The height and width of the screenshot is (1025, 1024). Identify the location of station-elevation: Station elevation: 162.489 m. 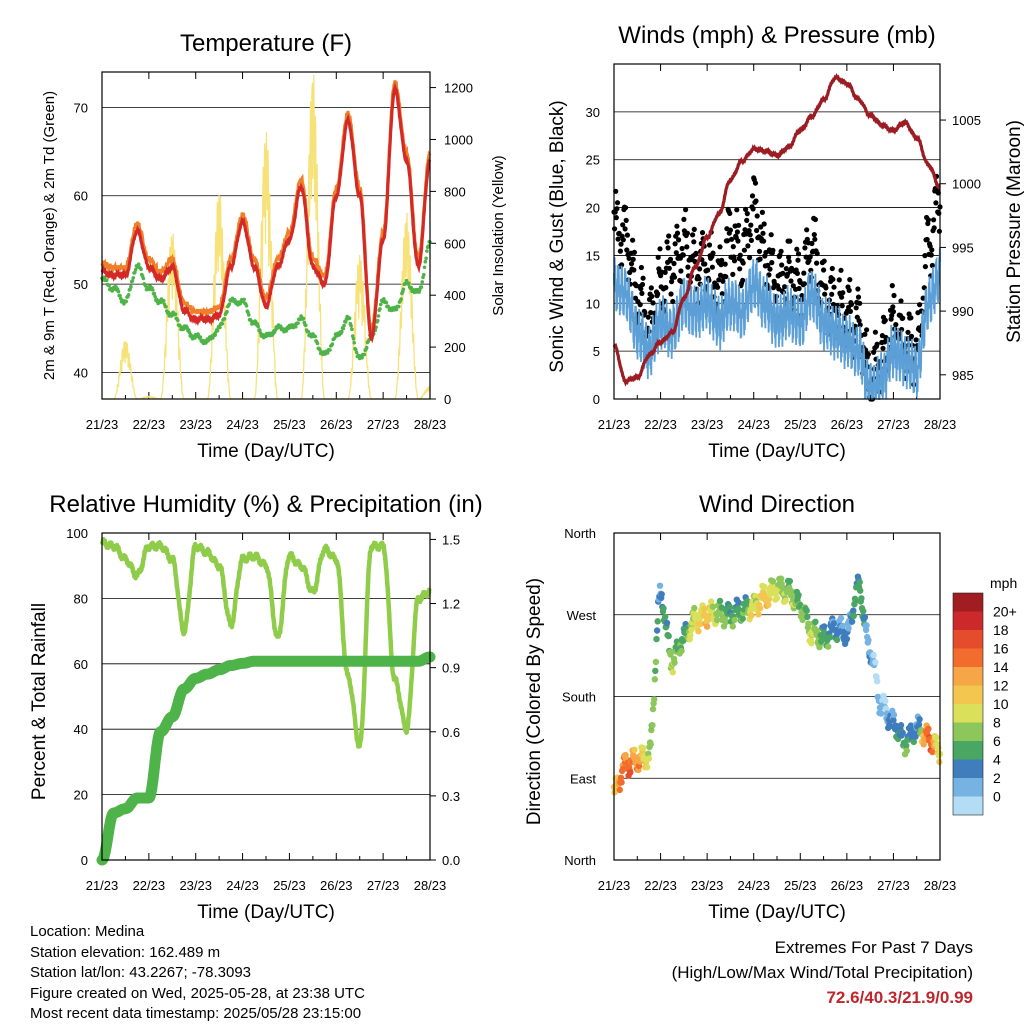
(125, 952).